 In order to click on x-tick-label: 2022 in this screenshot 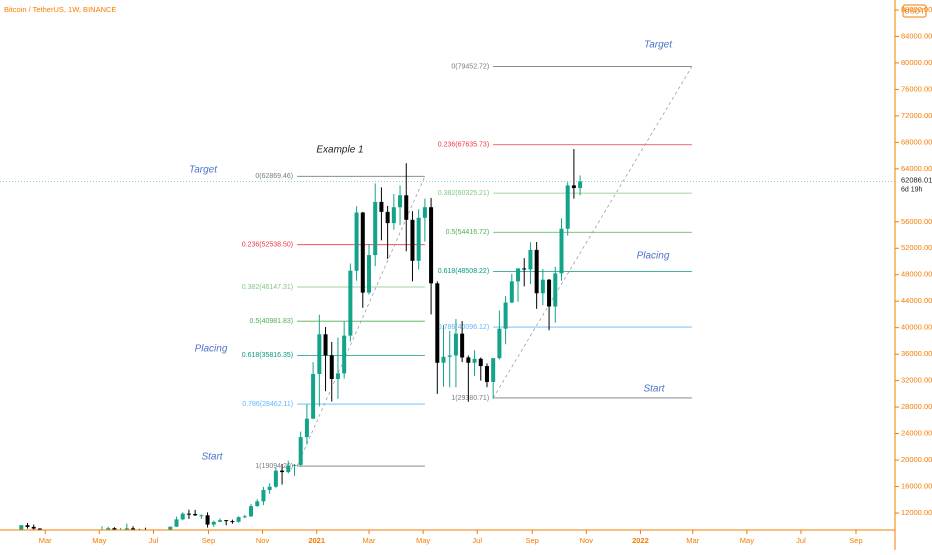, I will do `click(640, 540)`.